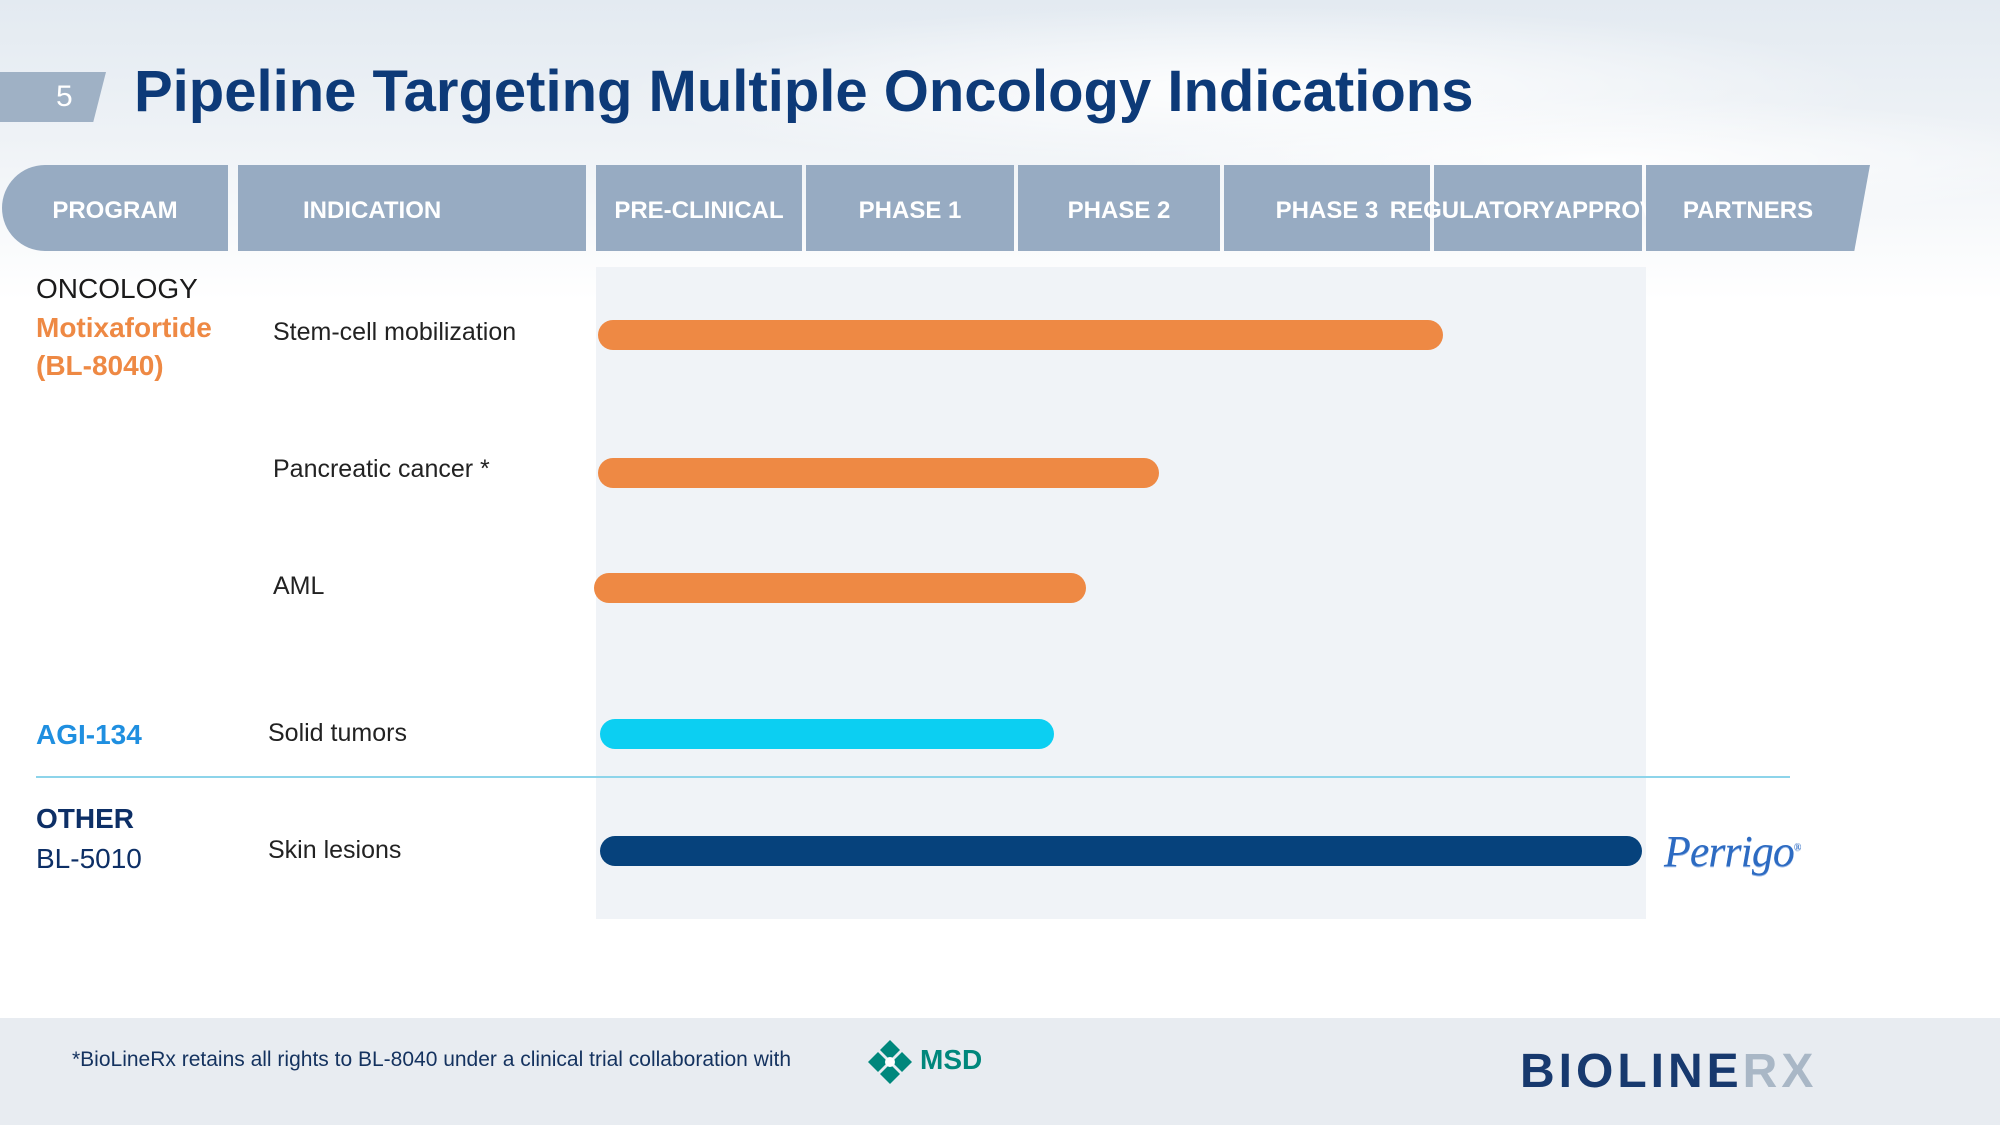 This screenshot has height=1125, width=2000. I want to click on group-separator, so click(913, 777).